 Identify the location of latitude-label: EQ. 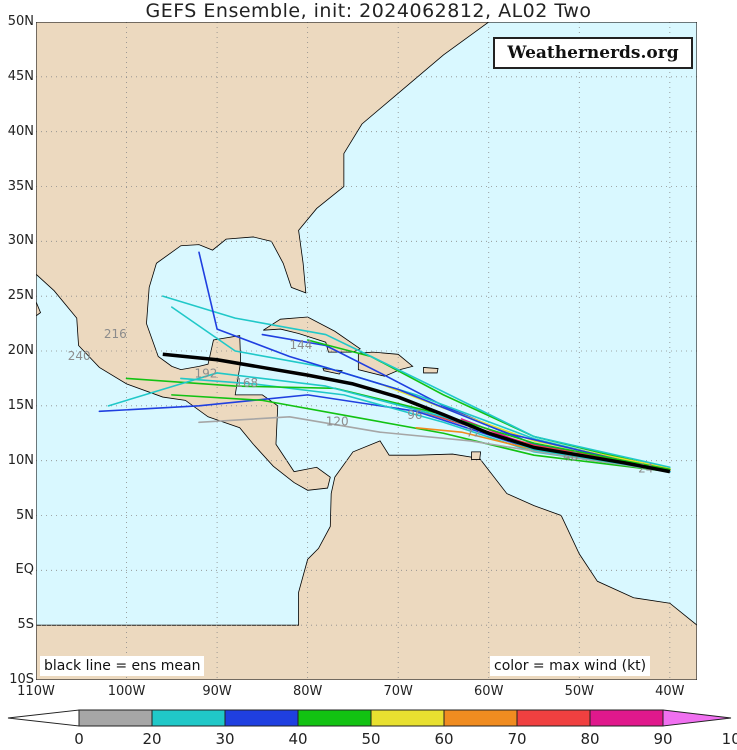
(24, 570).